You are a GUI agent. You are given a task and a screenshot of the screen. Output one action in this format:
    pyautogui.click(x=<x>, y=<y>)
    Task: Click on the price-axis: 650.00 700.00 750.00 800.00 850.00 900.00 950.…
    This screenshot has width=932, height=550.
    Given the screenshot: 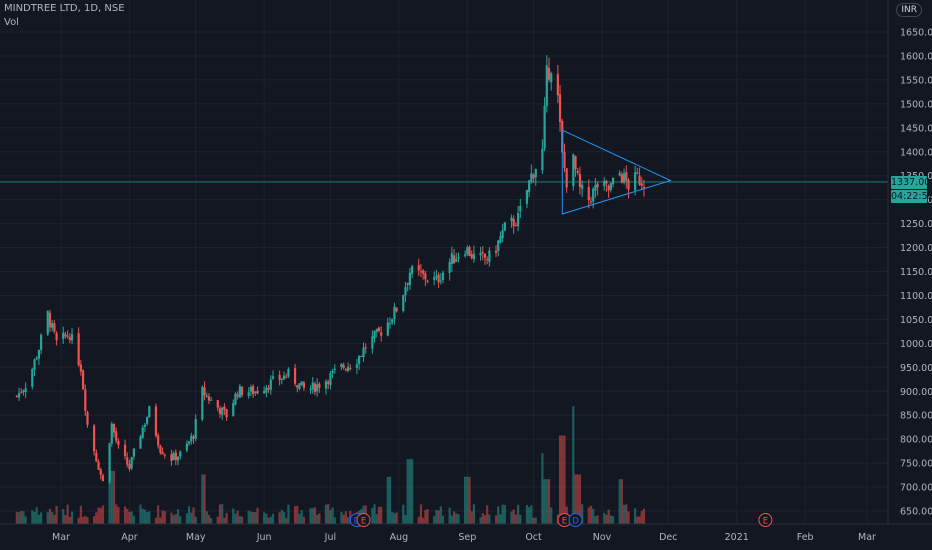 What is the action you would take?
    pyautogui.click(x=916, y=273)
    